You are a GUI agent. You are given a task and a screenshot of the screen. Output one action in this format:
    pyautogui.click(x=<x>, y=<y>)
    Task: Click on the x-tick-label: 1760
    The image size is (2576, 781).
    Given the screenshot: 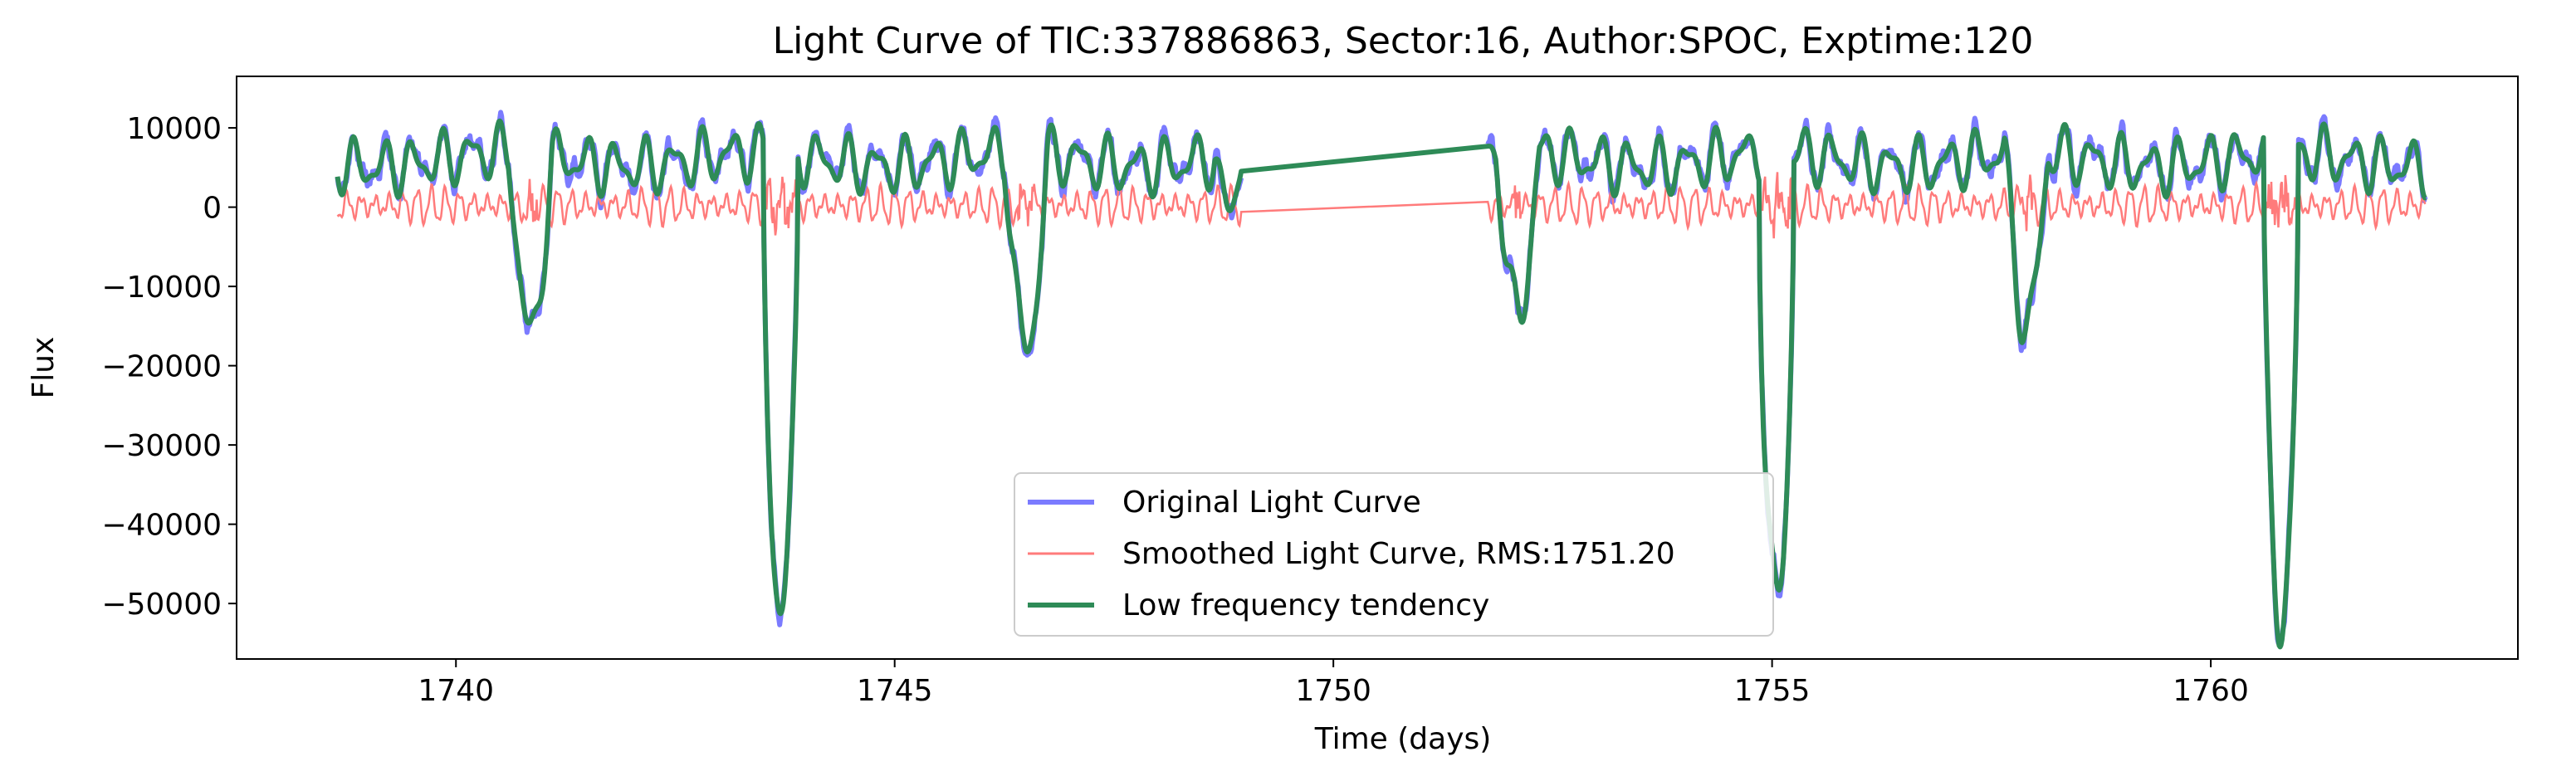 What is the action you would take?
    pyautogui.click(x=2211, y=691)
    